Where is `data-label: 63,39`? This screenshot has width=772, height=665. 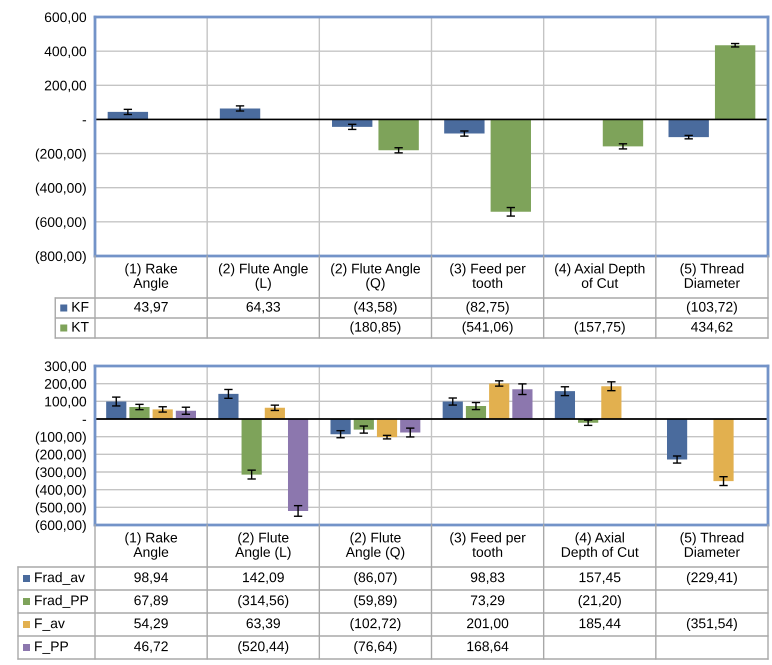 data-label: 63,39 is located at coordinates (263, 624).